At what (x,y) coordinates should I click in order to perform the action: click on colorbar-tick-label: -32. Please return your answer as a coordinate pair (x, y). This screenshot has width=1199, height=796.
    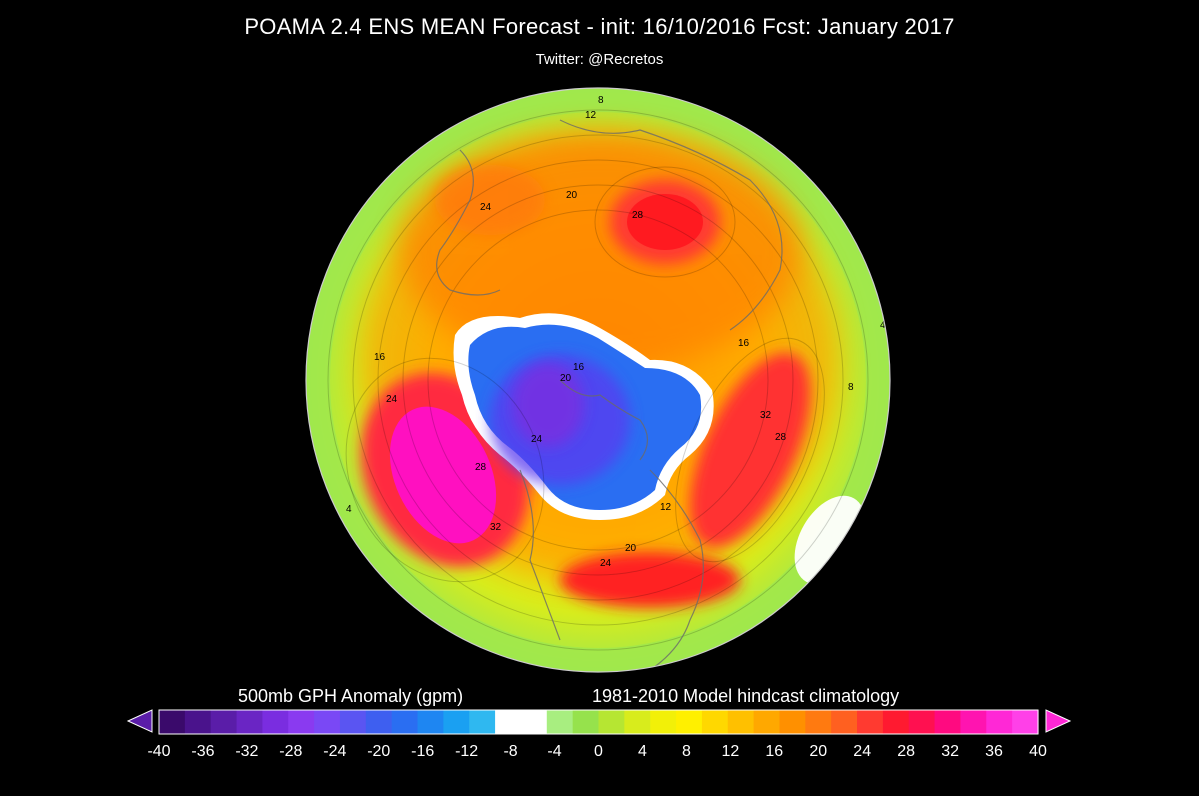
    Looking at the image, I should click on (246, 751).